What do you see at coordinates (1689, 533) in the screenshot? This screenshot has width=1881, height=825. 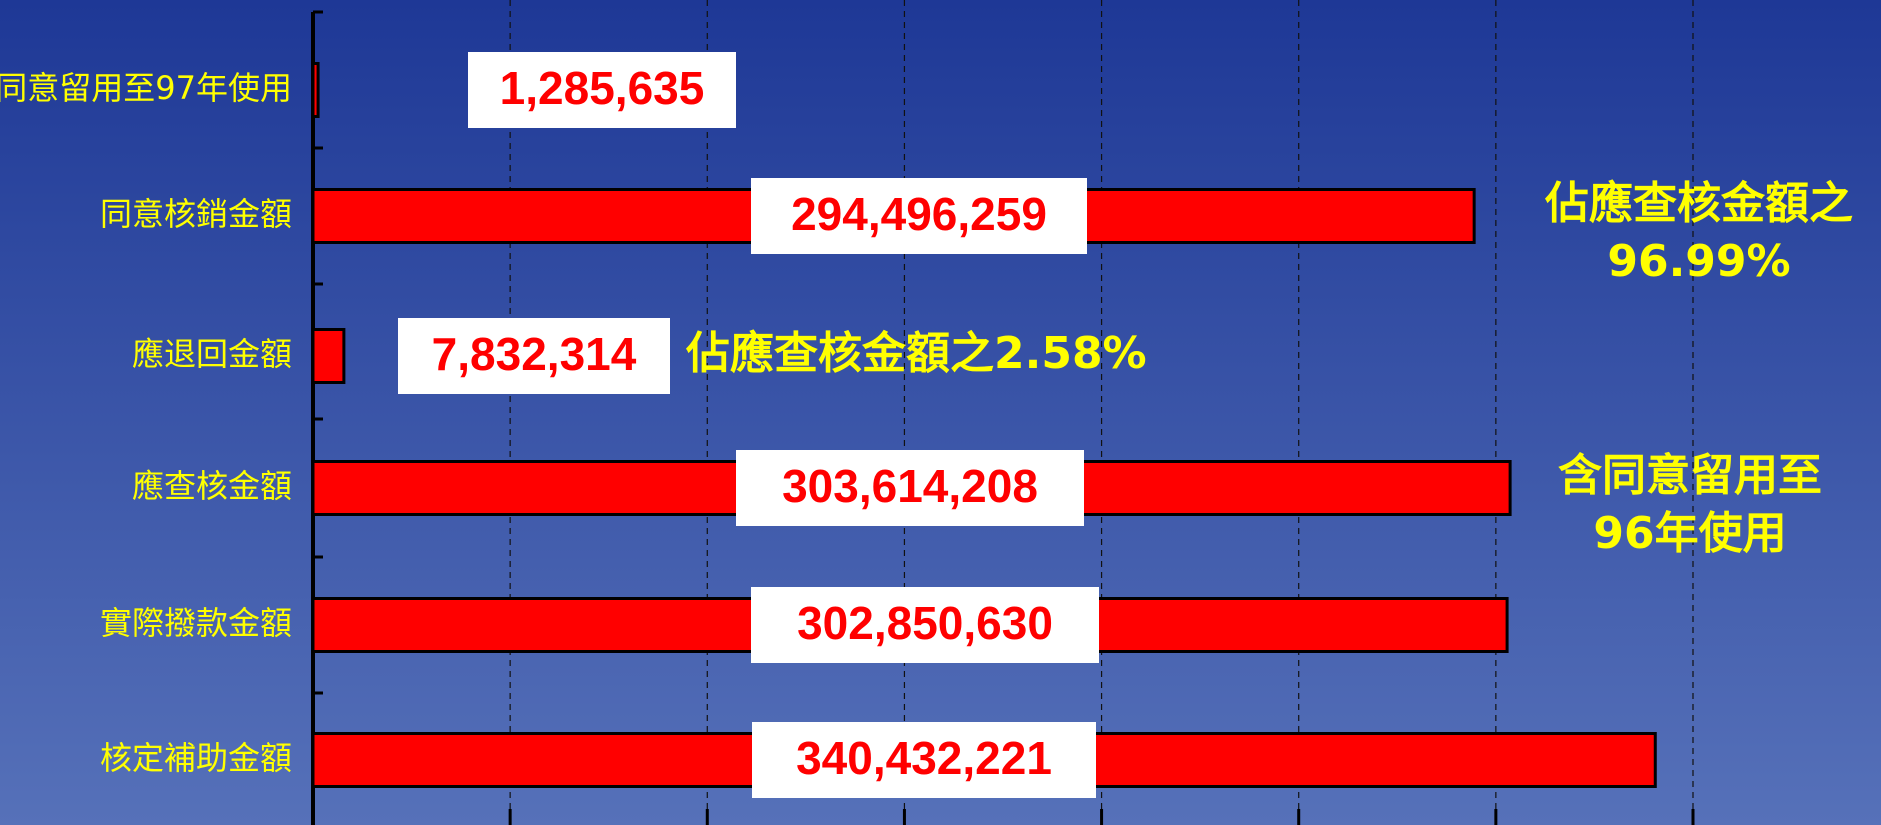 I see `annotation: 96年使用` at bounding box center [1689, 533].